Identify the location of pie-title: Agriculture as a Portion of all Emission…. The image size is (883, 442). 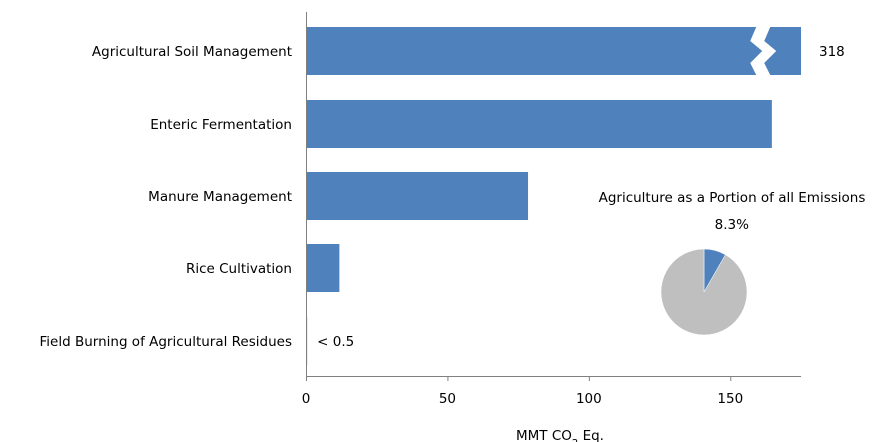
(732, 198).